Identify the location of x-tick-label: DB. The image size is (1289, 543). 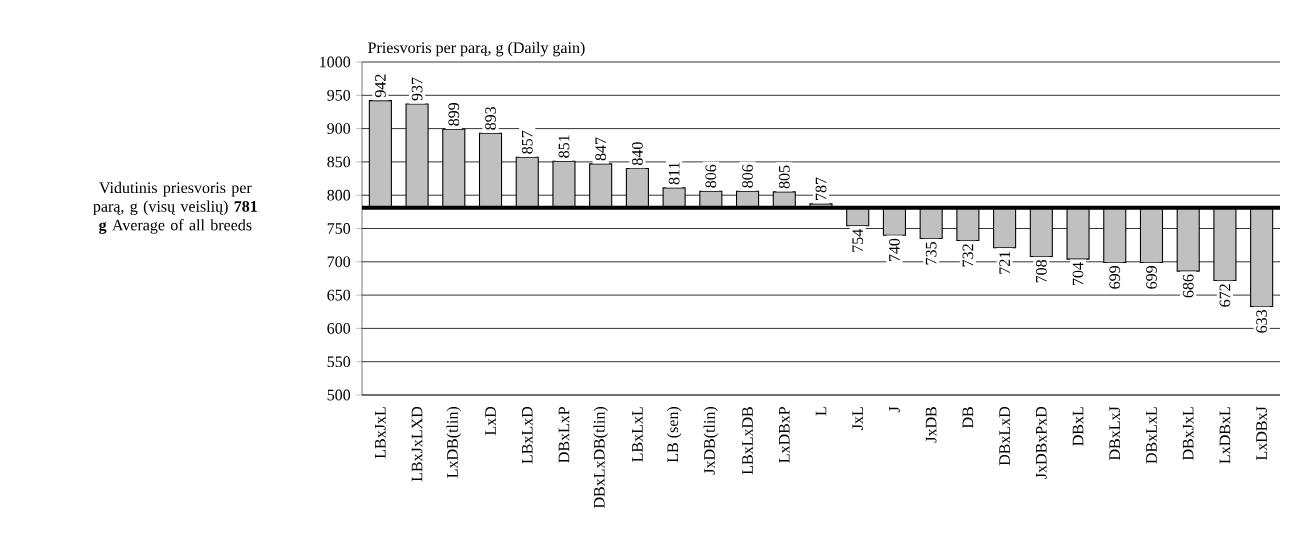
(968, 418).